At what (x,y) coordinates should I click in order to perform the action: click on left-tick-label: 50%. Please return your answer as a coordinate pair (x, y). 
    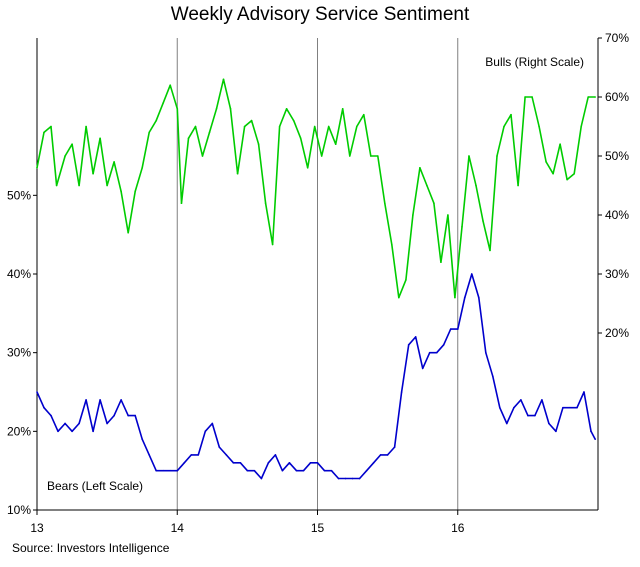
    Looking at the image, I should click on (19, 195).